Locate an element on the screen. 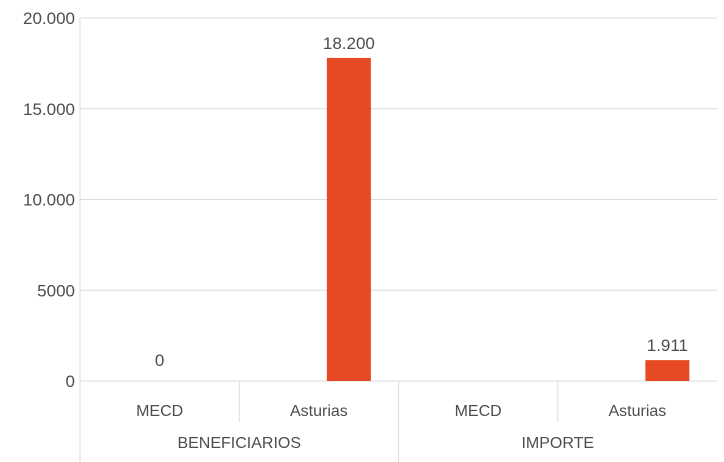  group-label: IMPORTE is located at coordinates (557, 443).